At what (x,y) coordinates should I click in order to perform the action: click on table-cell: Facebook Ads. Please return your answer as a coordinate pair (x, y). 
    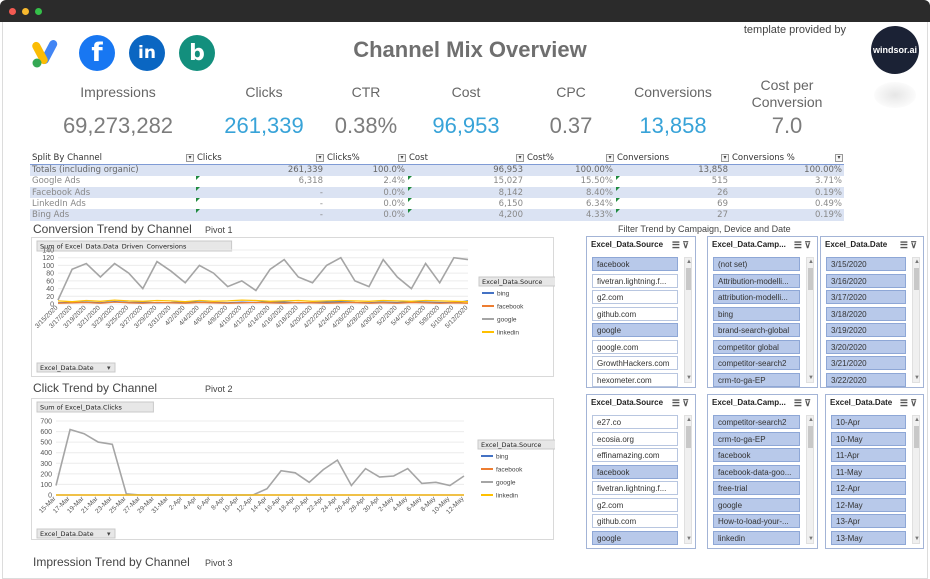
    Looking at the image, I should click on (112, 192).